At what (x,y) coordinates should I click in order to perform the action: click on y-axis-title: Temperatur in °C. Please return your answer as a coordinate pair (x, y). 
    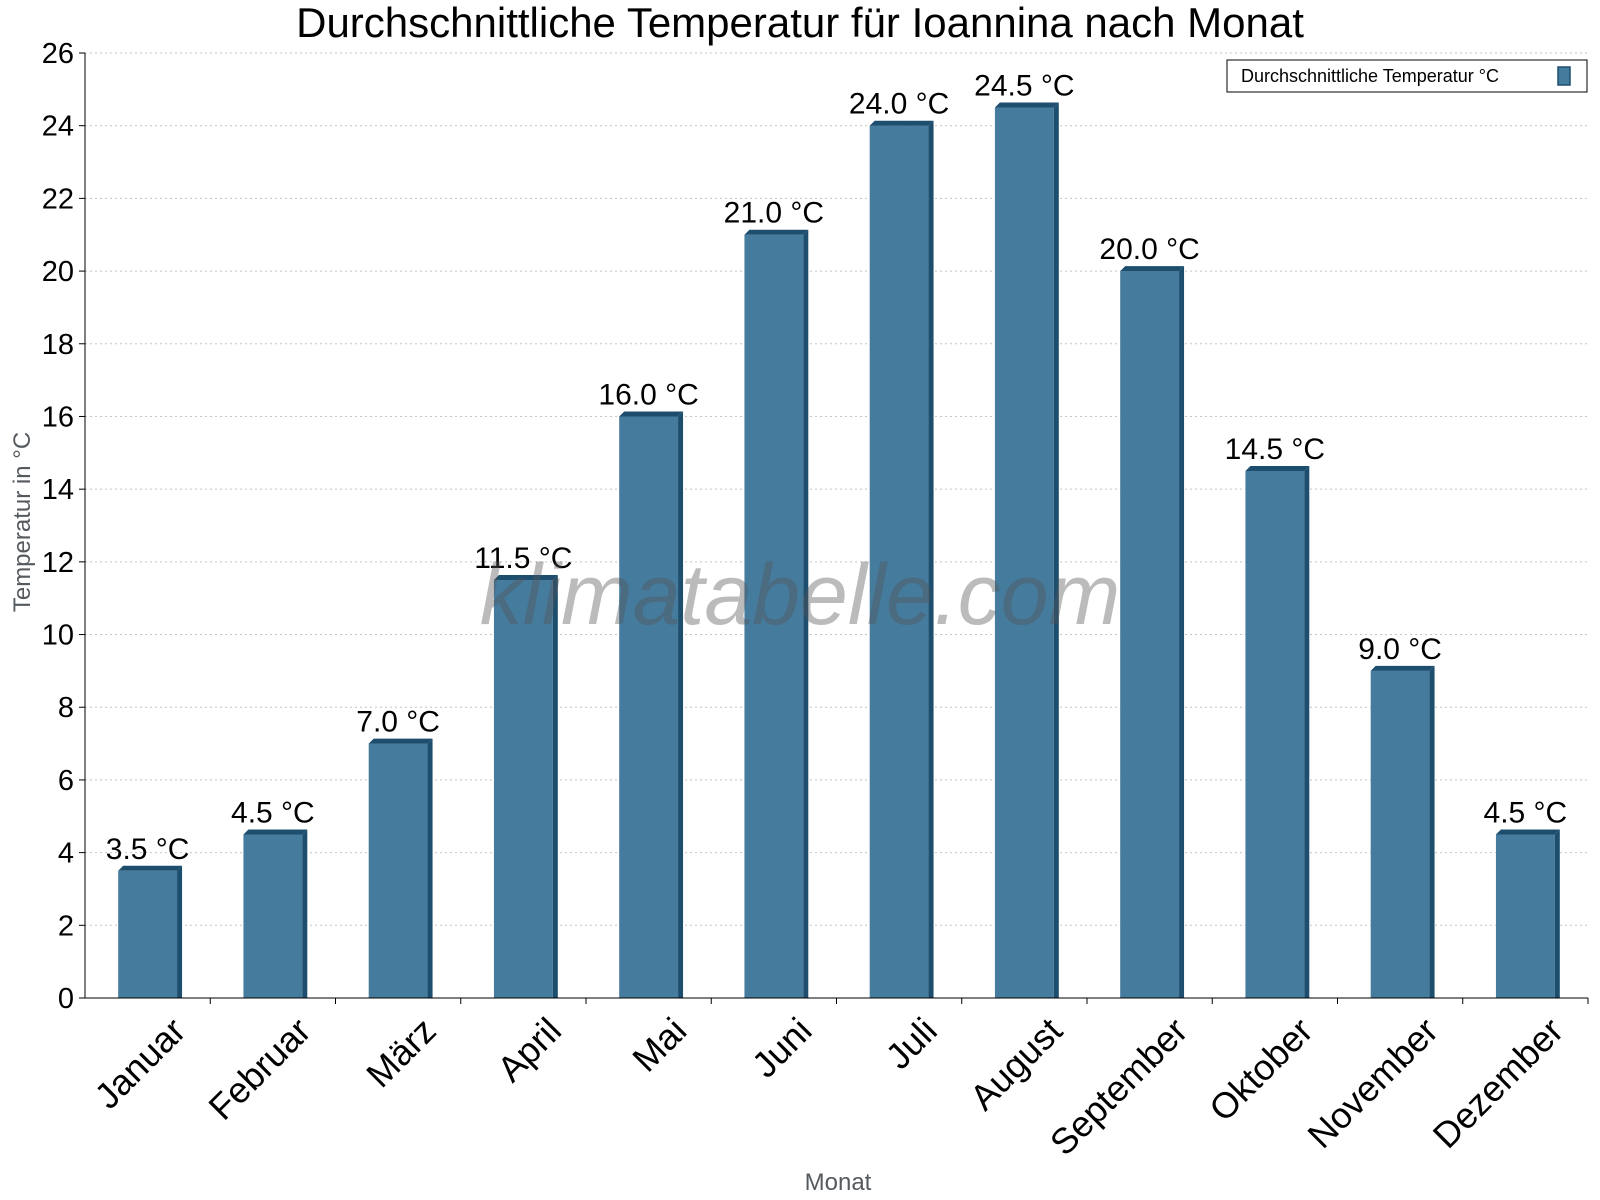
    Looking at the image, I should click on (22, 522).